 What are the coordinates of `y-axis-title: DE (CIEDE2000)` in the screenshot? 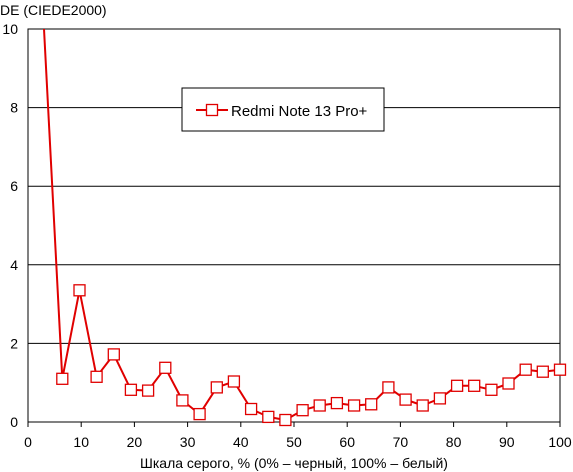 It's located at (53, 10).